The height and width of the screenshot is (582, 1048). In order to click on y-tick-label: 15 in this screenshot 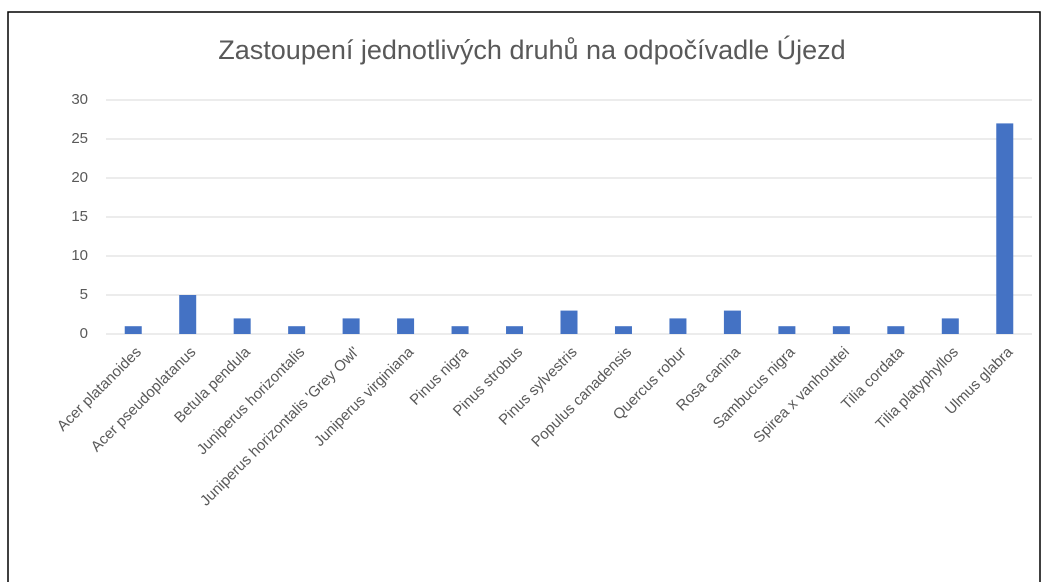, I will do `click(79, 216)`.